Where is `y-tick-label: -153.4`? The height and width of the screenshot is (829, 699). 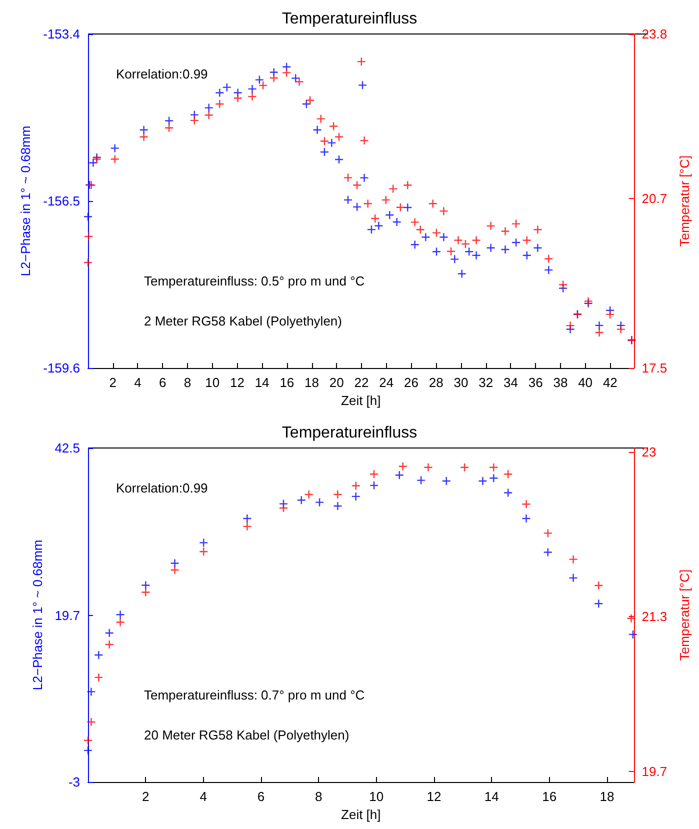 y-tick-label: -153.4 is located at coordinates (61, 34).